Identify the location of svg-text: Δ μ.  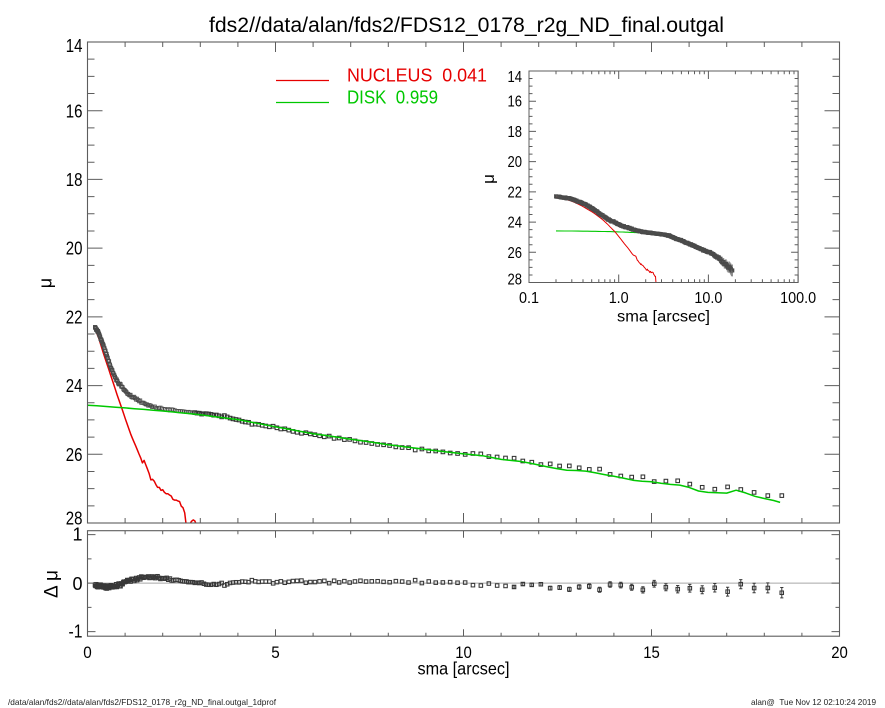
(52, 584).